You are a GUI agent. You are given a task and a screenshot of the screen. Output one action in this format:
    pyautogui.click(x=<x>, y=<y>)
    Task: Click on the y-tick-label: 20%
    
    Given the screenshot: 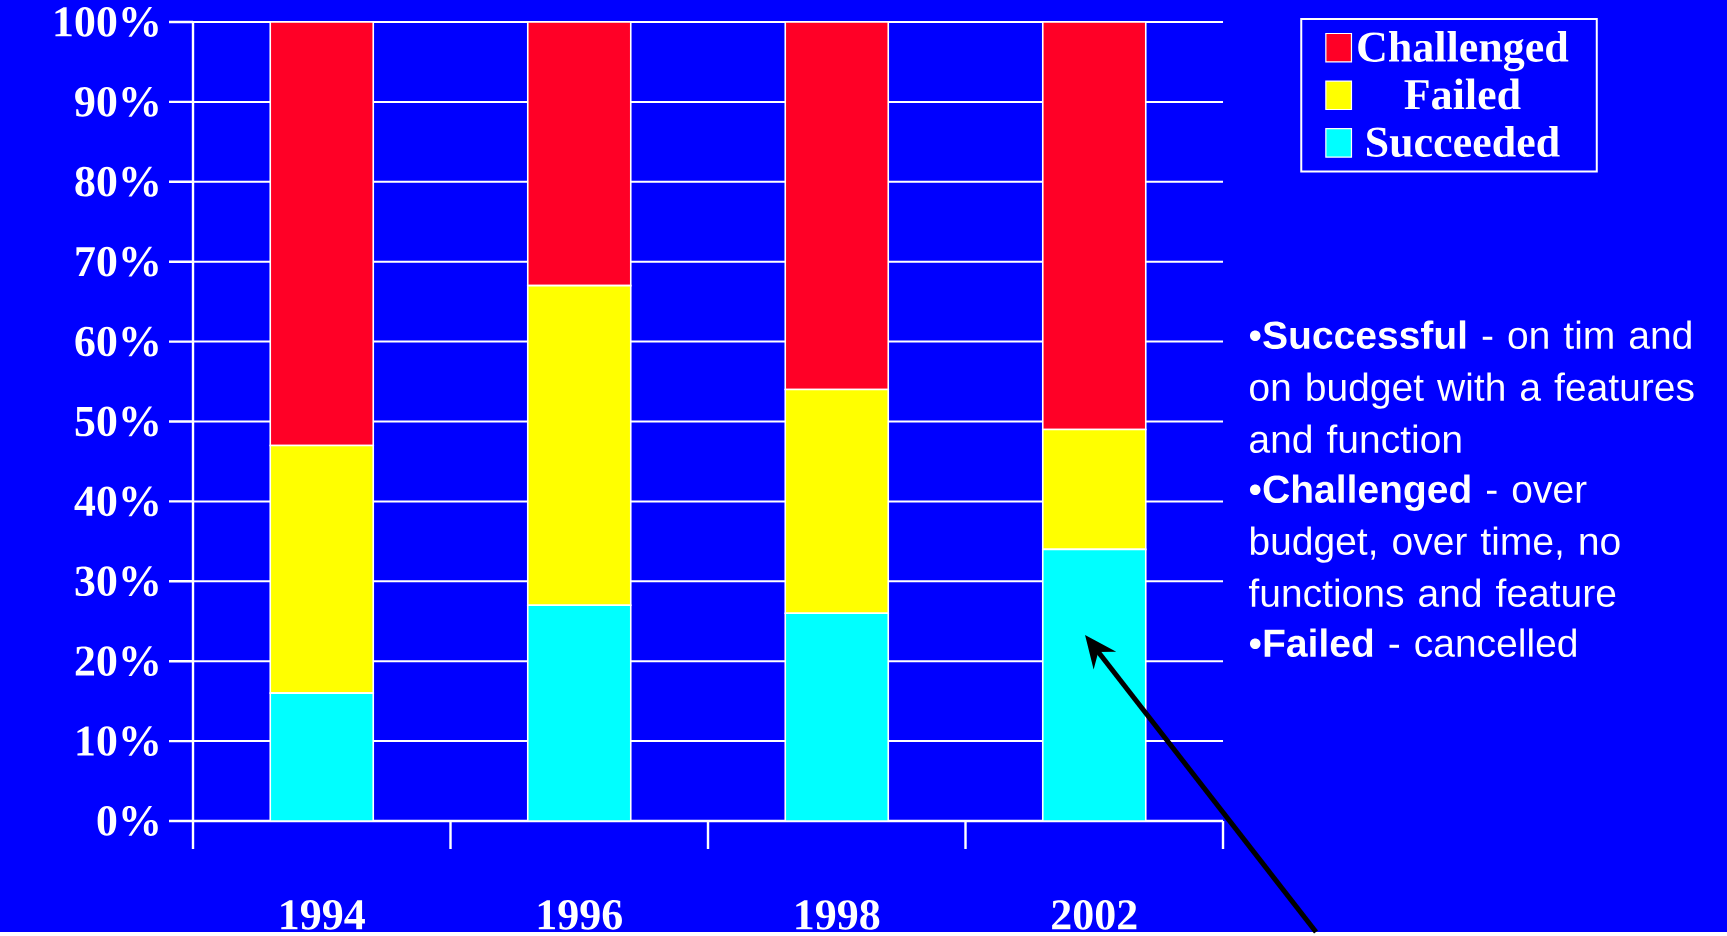 What is the action you would take?
    pyautogui.click(x=116, y=661)
    